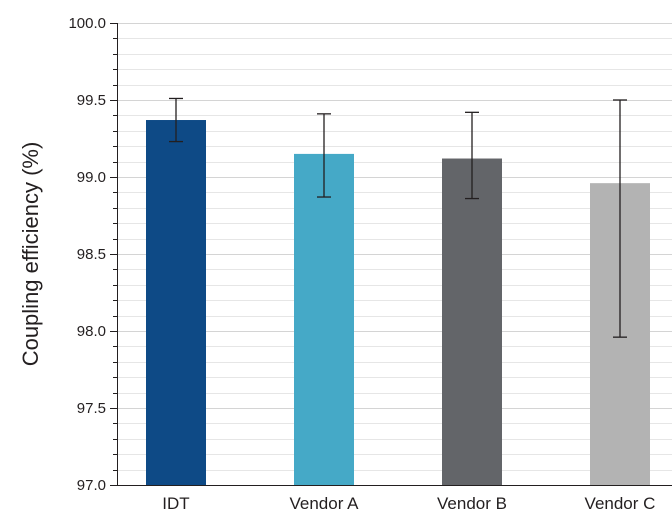 The height and width of the screenshot is (526, 672). What do you see at coordinates (113, 254) in the screenshot?
I see `y-axis-ticks` at bounding box center [113, 254].